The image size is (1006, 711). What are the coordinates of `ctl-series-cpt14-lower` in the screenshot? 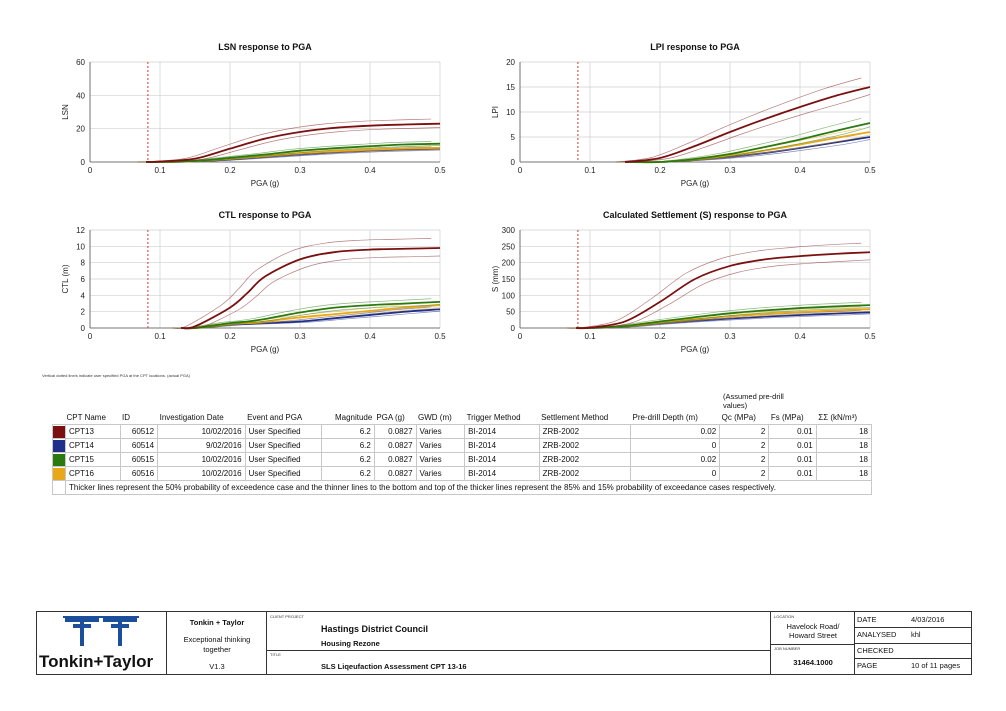 It's located at (315, 319).